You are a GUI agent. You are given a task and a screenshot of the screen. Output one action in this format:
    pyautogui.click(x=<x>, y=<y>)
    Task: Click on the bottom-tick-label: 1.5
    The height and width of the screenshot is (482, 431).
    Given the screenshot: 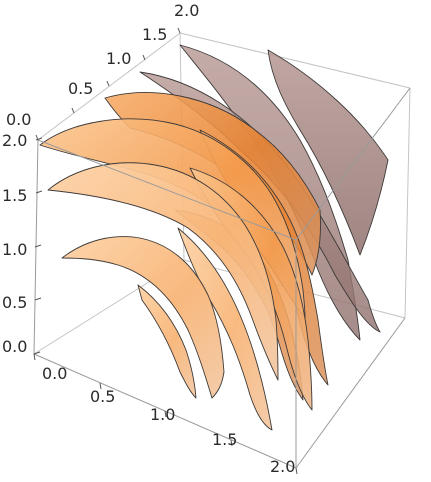 What is the action you would take?
    pyautogui.click(x=224, y=439)
    